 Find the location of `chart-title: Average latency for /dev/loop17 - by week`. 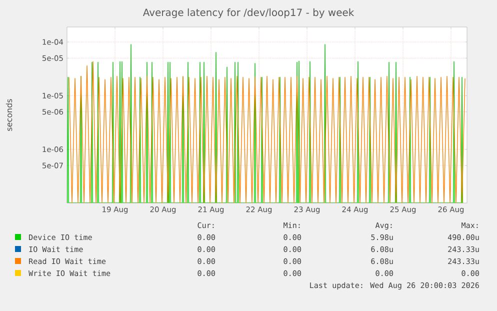

chart-title: Average latency for /dev/loop17 - by week is located at coordinates (248, 13).